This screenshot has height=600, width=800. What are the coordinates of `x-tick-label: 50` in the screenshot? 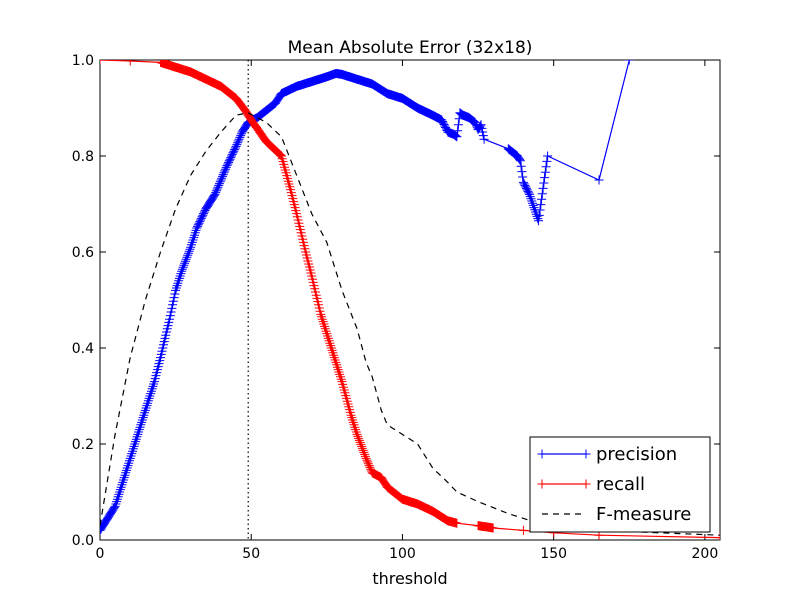 It's located at (251, 554).